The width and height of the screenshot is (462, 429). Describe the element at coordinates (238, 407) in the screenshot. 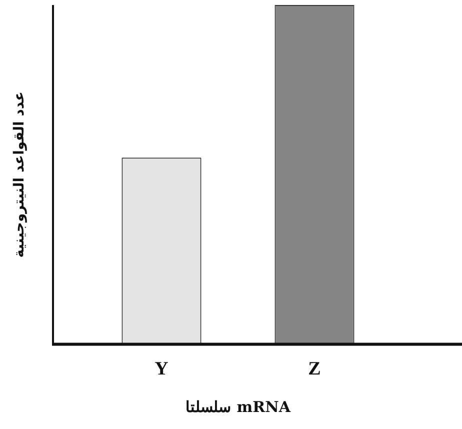

I see `x-axis-title: سلسلتا mRNA` at that location.